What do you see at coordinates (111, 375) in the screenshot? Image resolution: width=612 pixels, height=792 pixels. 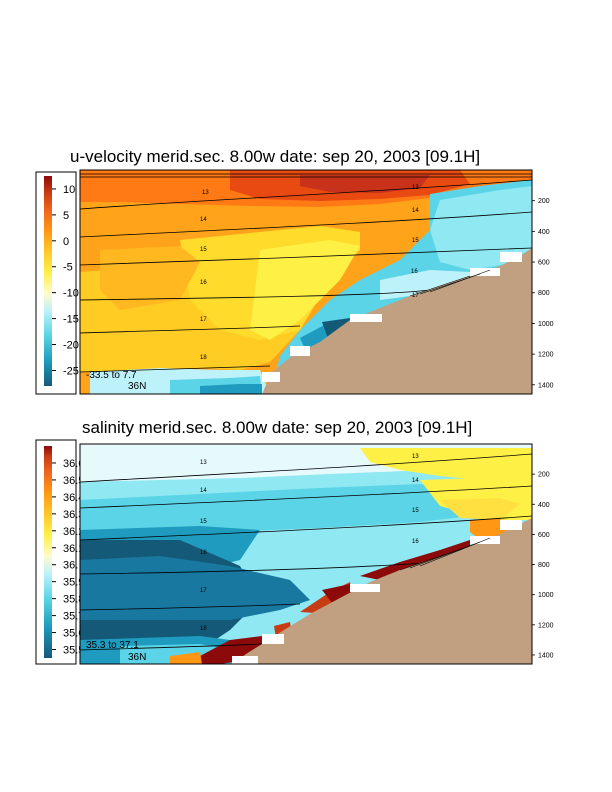 I see `velocity-range-text: -33.5 to 7.7` at bounding box center [111, 375].